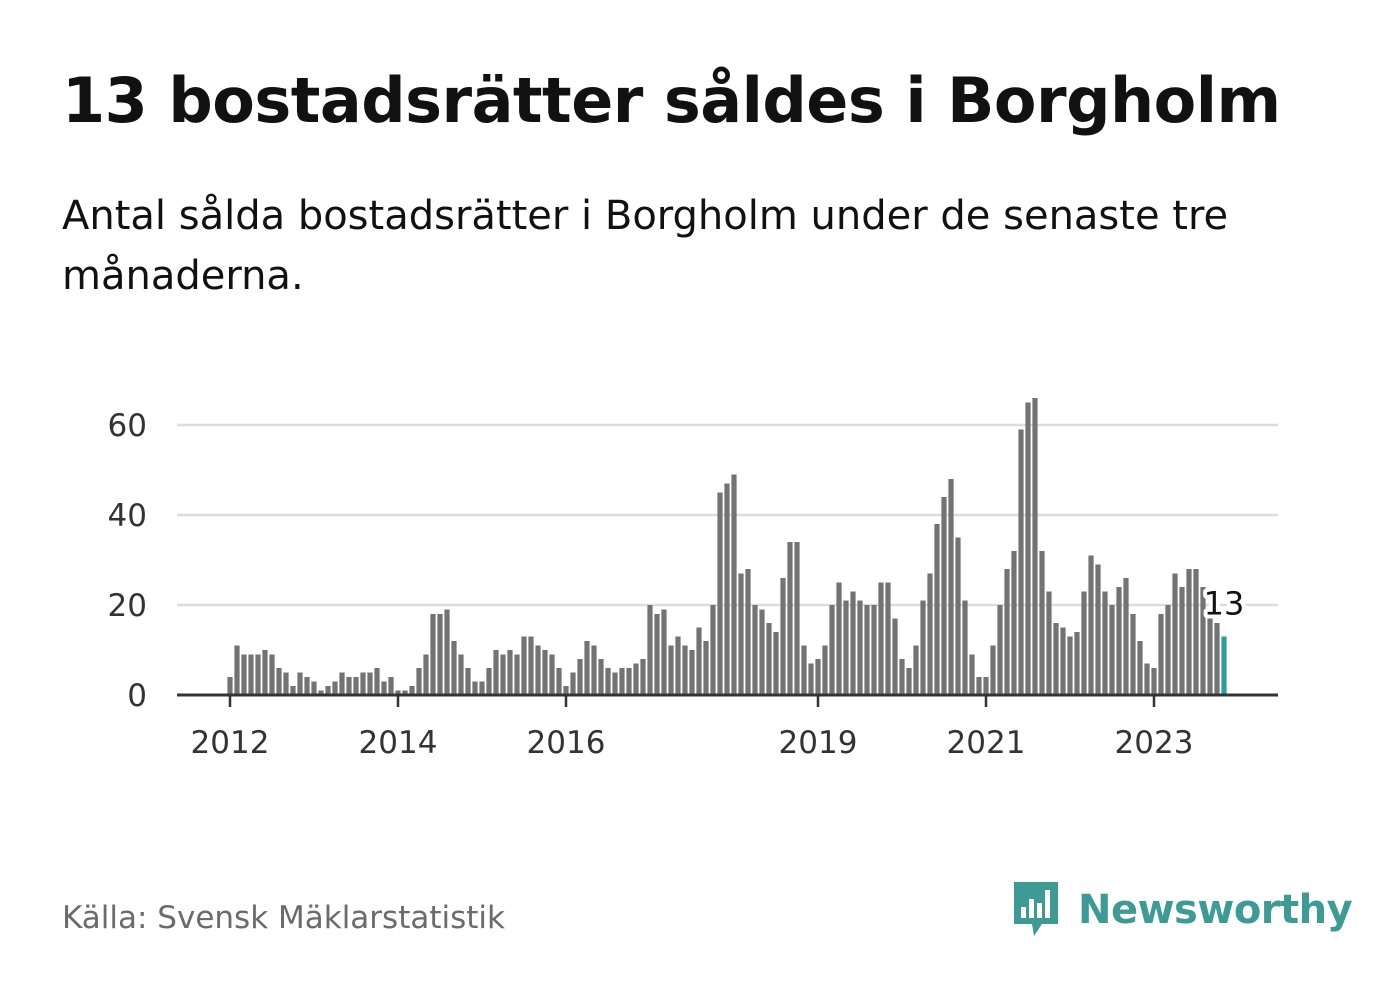 This screenshot has width=1382, height=999. Describe the element at coordinates (566, 743) in the screenshot. I see `x-tick-label-2016: 2016` at that location.